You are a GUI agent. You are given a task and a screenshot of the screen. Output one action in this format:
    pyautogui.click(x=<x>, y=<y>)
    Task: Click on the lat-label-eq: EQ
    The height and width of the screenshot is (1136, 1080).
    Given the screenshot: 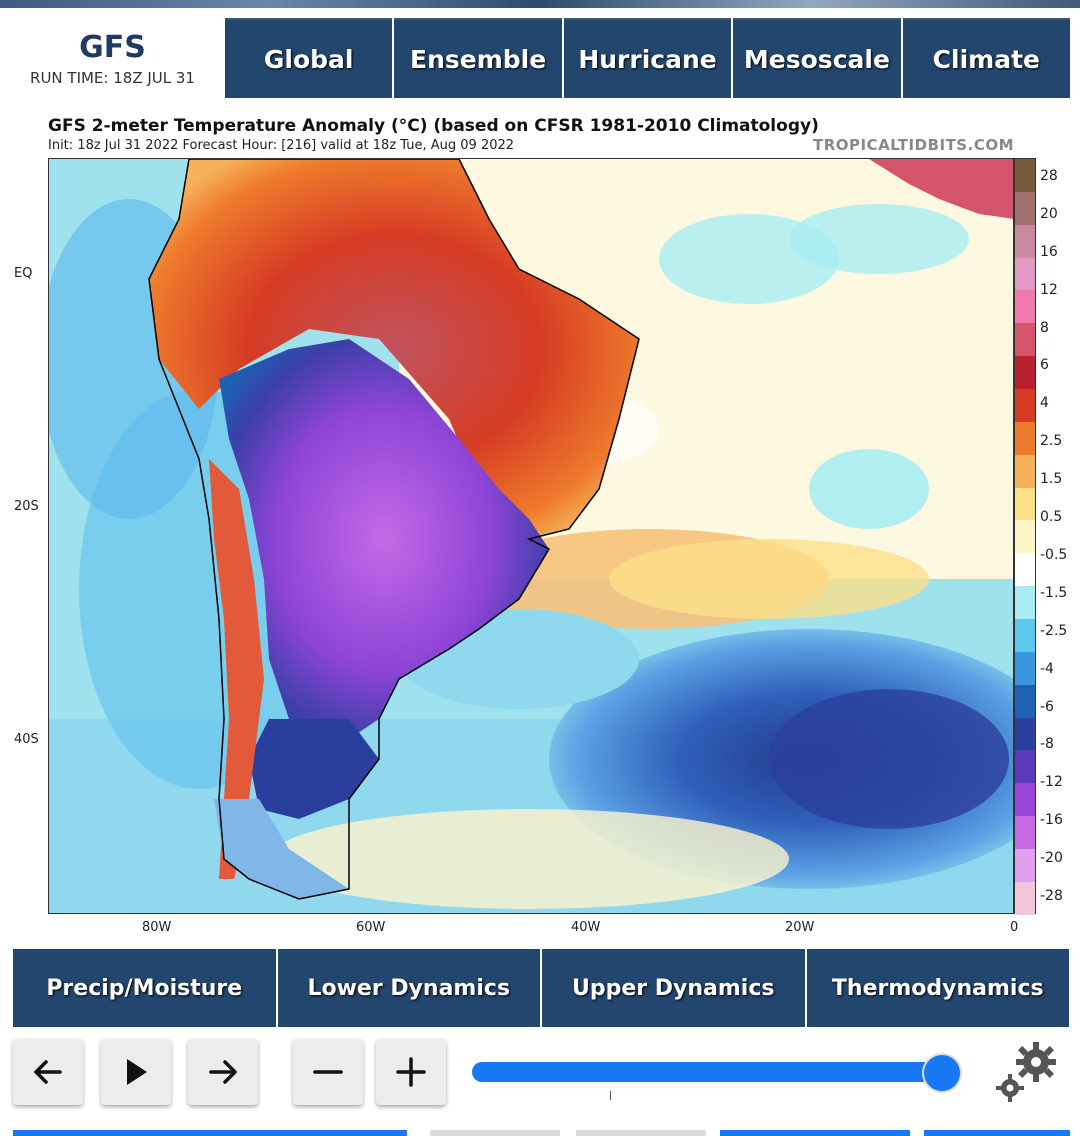 What is the action you would take?
    pyautogui.click(x=23, y=273)
    